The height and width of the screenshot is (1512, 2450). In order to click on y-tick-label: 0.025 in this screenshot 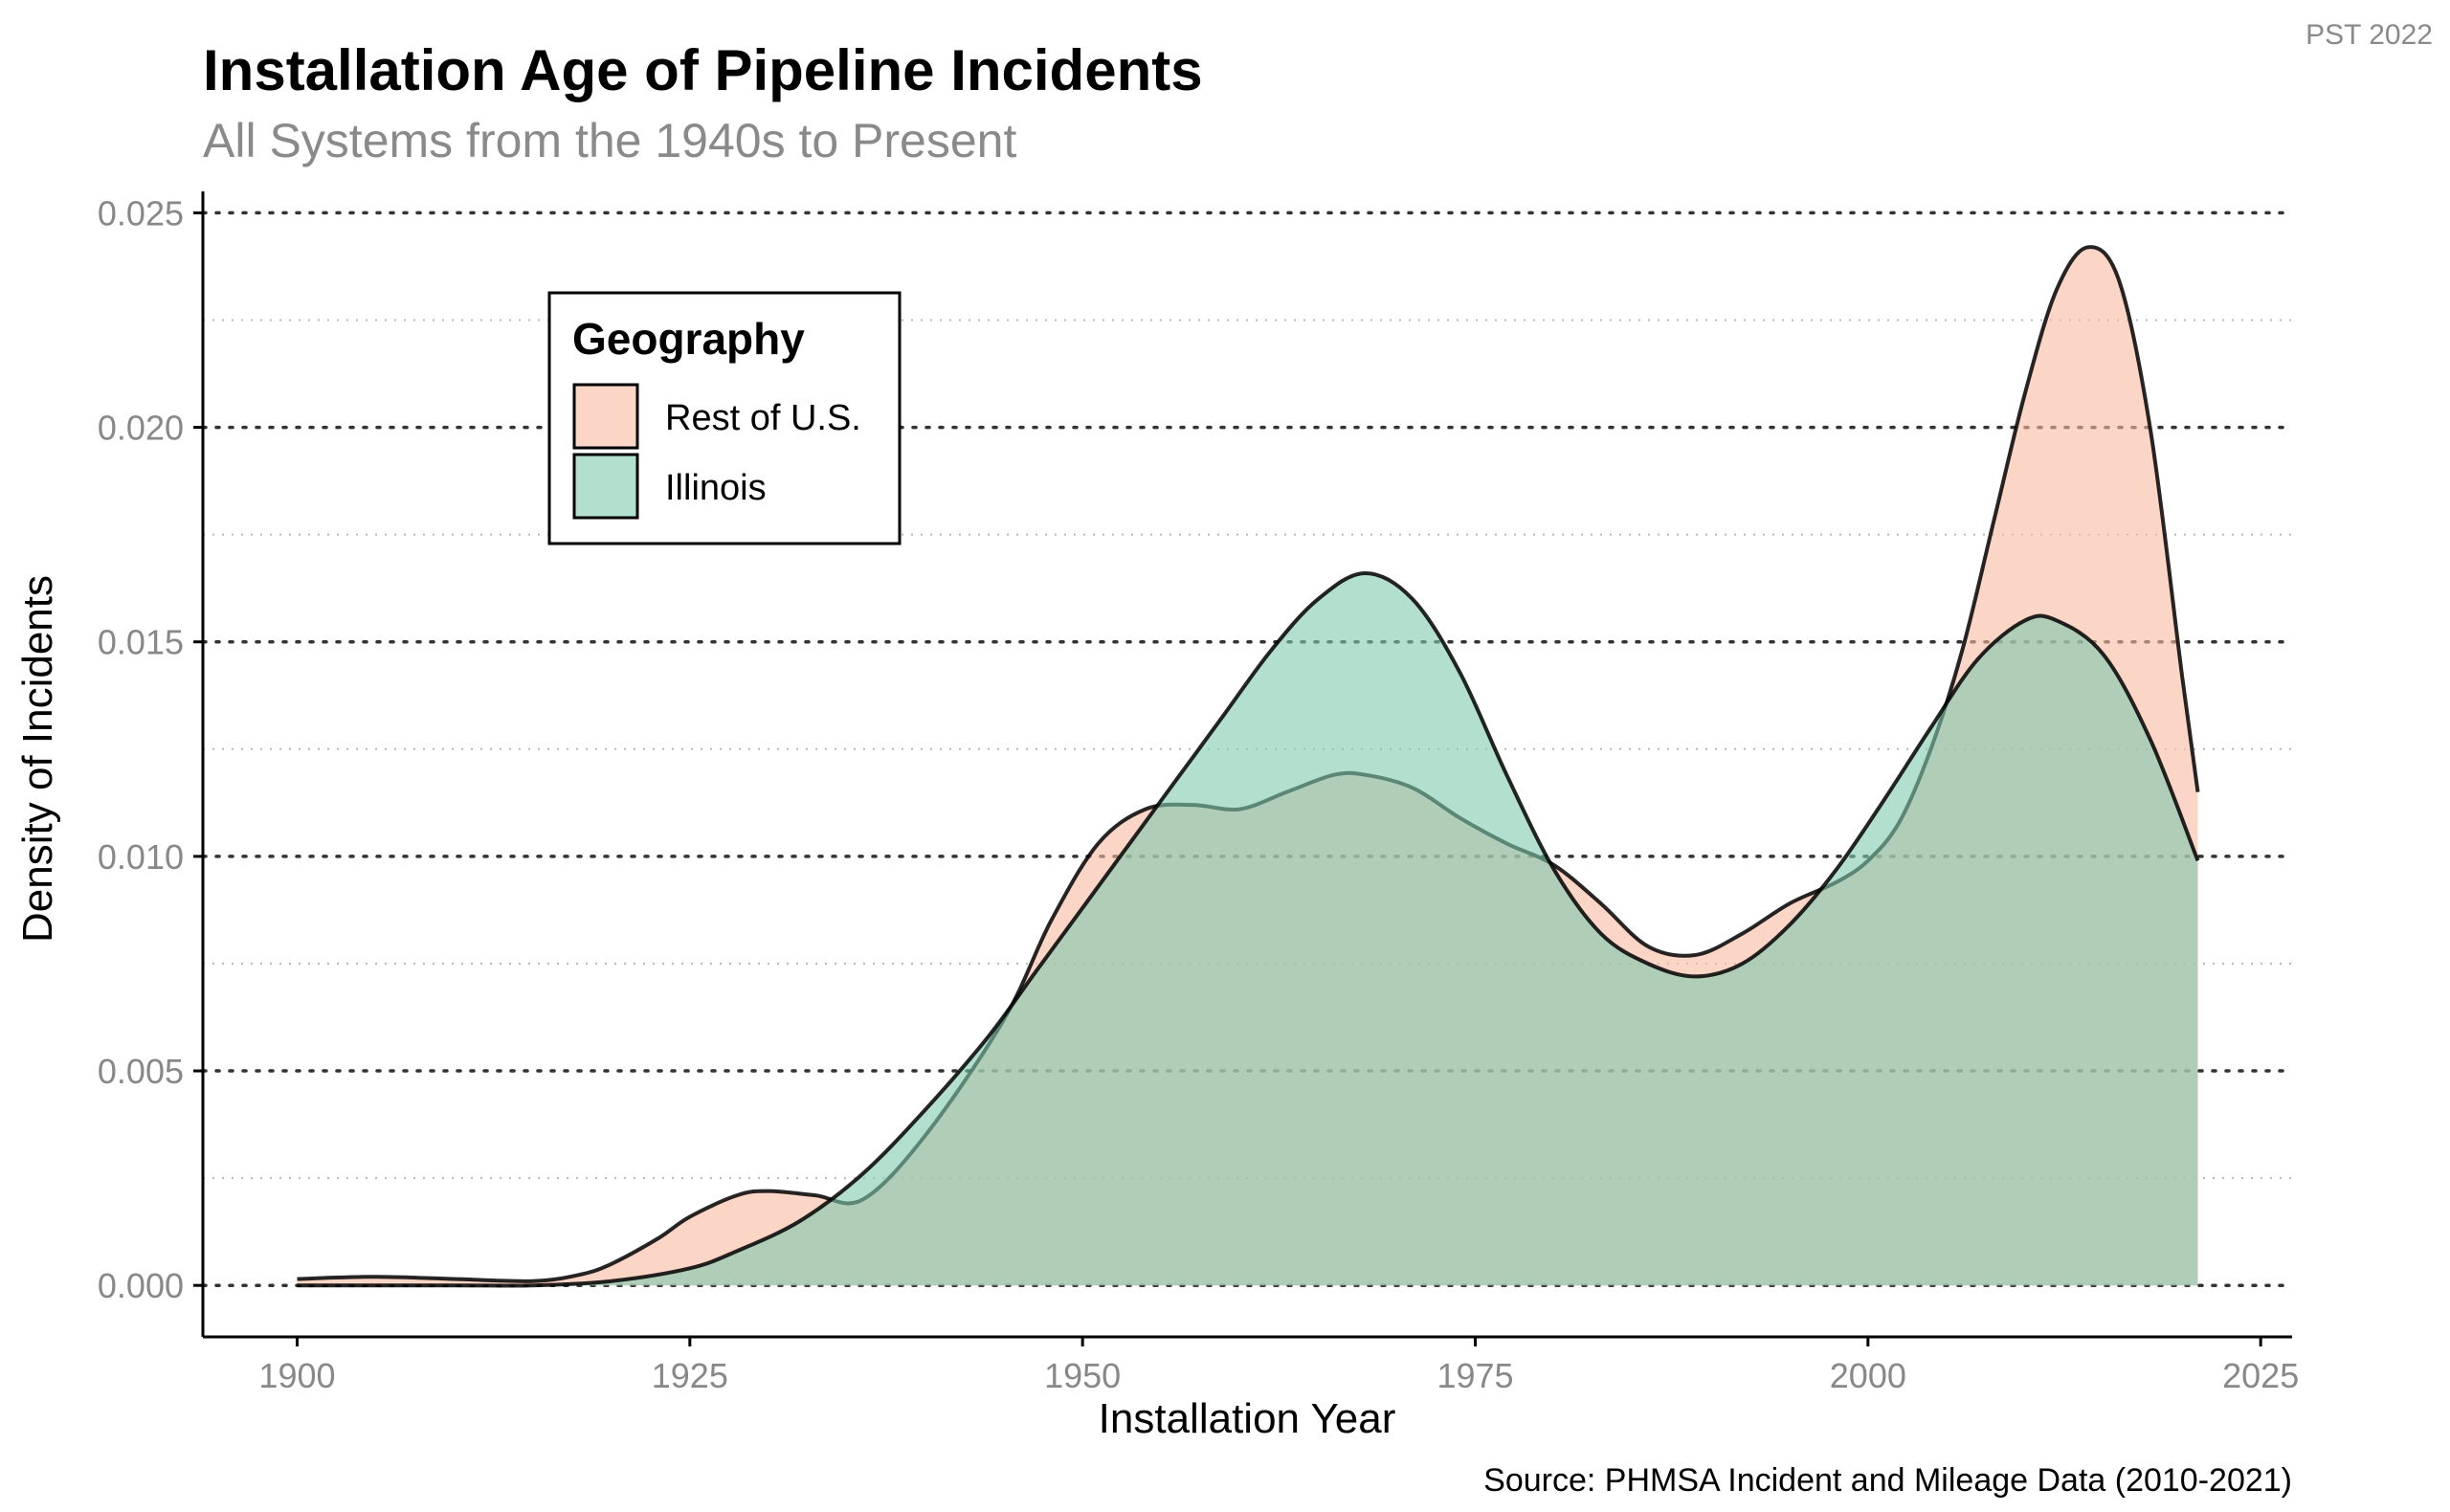, I will do `click(141, 213)`.